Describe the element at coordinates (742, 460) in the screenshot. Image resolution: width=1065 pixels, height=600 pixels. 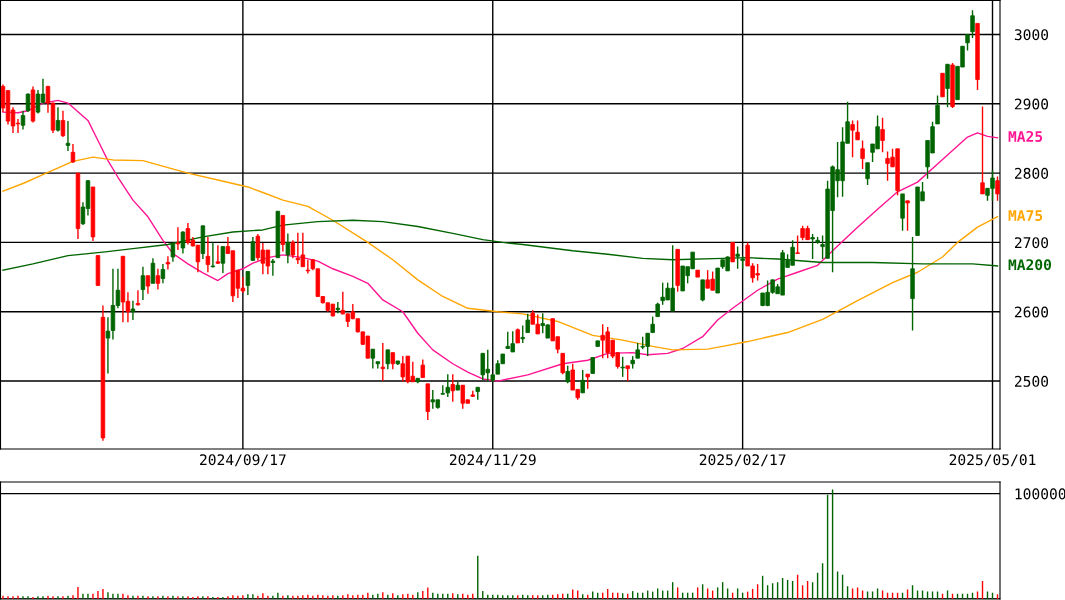
I see `x-tick-label: 2025/02/17` at that location.